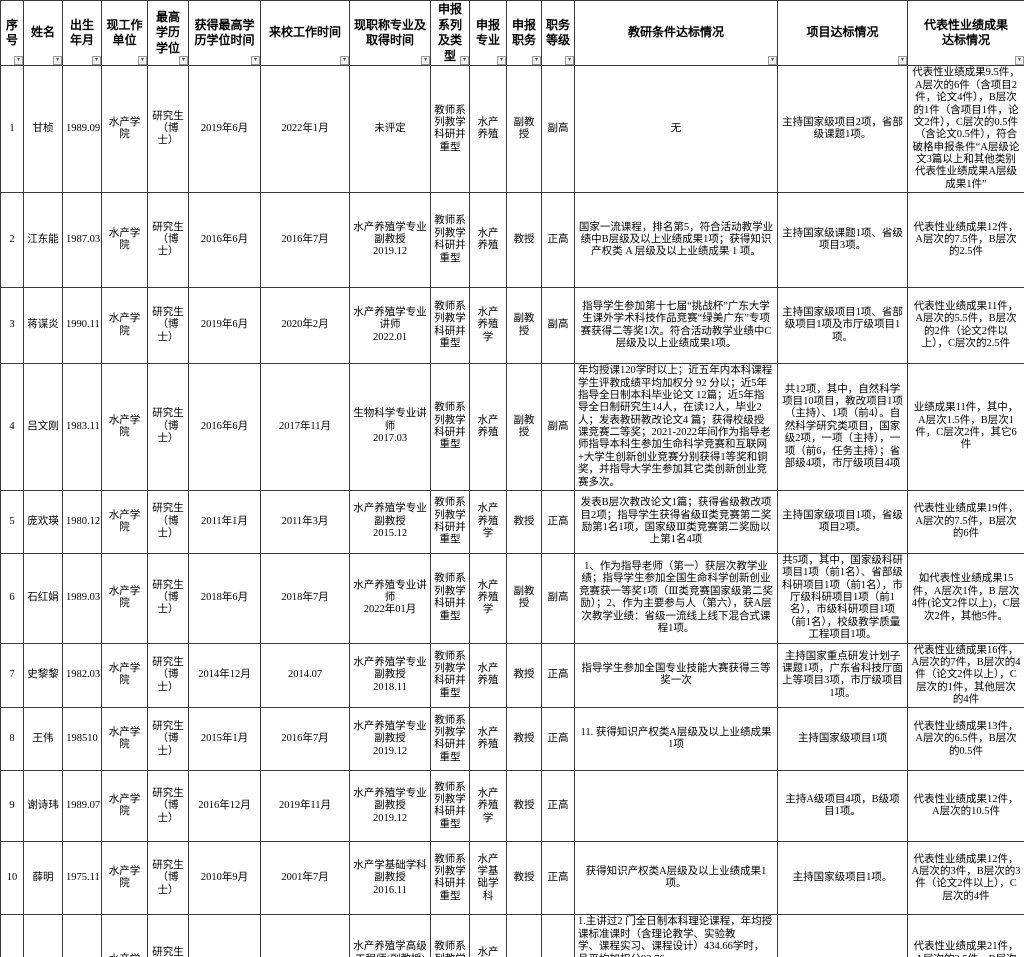 This screenshot has width=1024, height=957. I want to click on cell-xianzhicheng: 未评定, so click(390, 129).